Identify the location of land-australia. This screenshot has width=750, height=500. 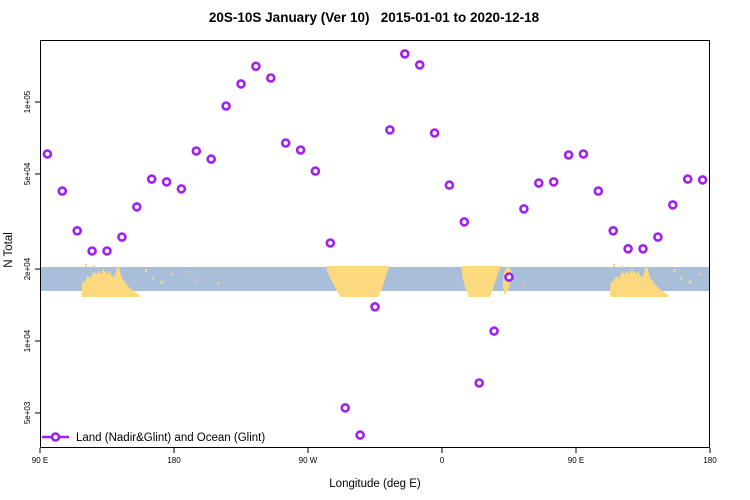
(110, 281).